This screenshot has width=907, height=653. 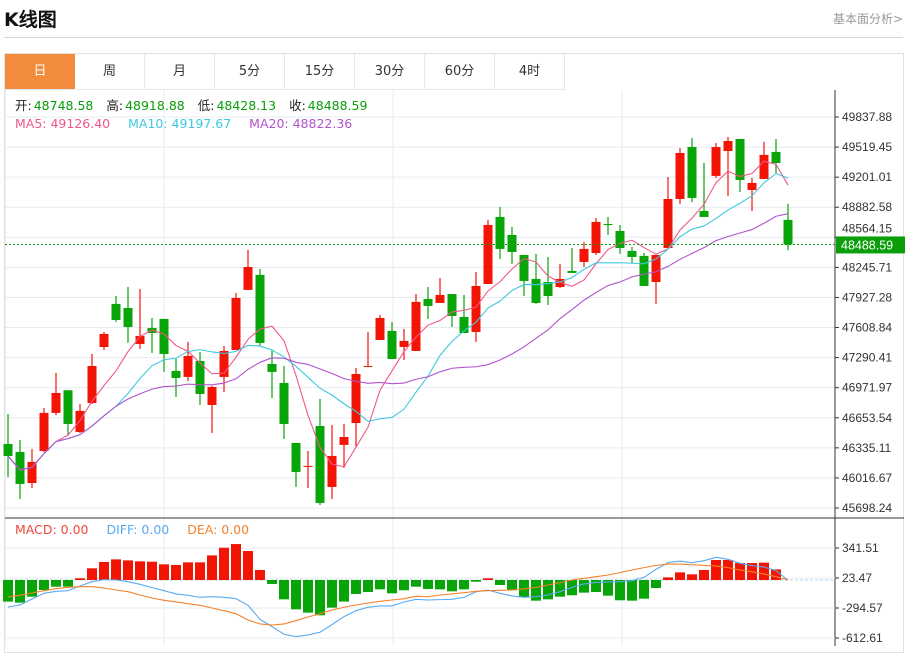 I want to click on macd-value: MACD: 0.00, so click(x=52, y=529).